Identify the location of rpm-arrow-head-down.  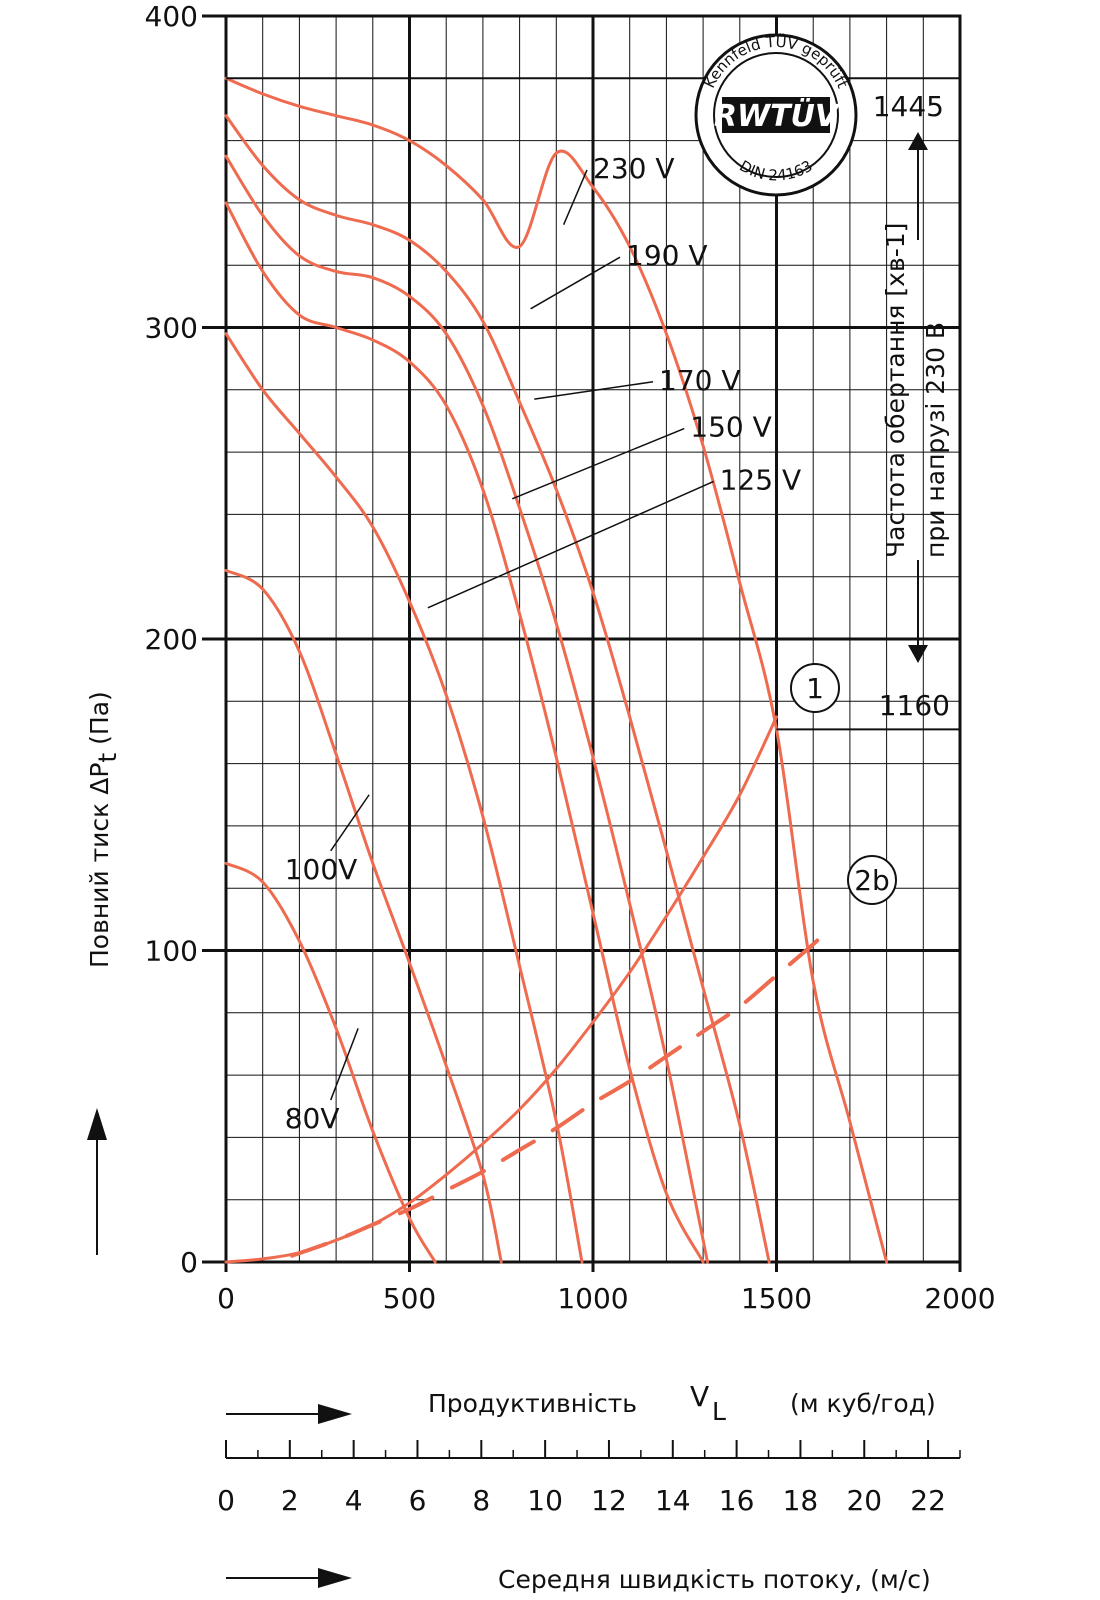
(918, 654).